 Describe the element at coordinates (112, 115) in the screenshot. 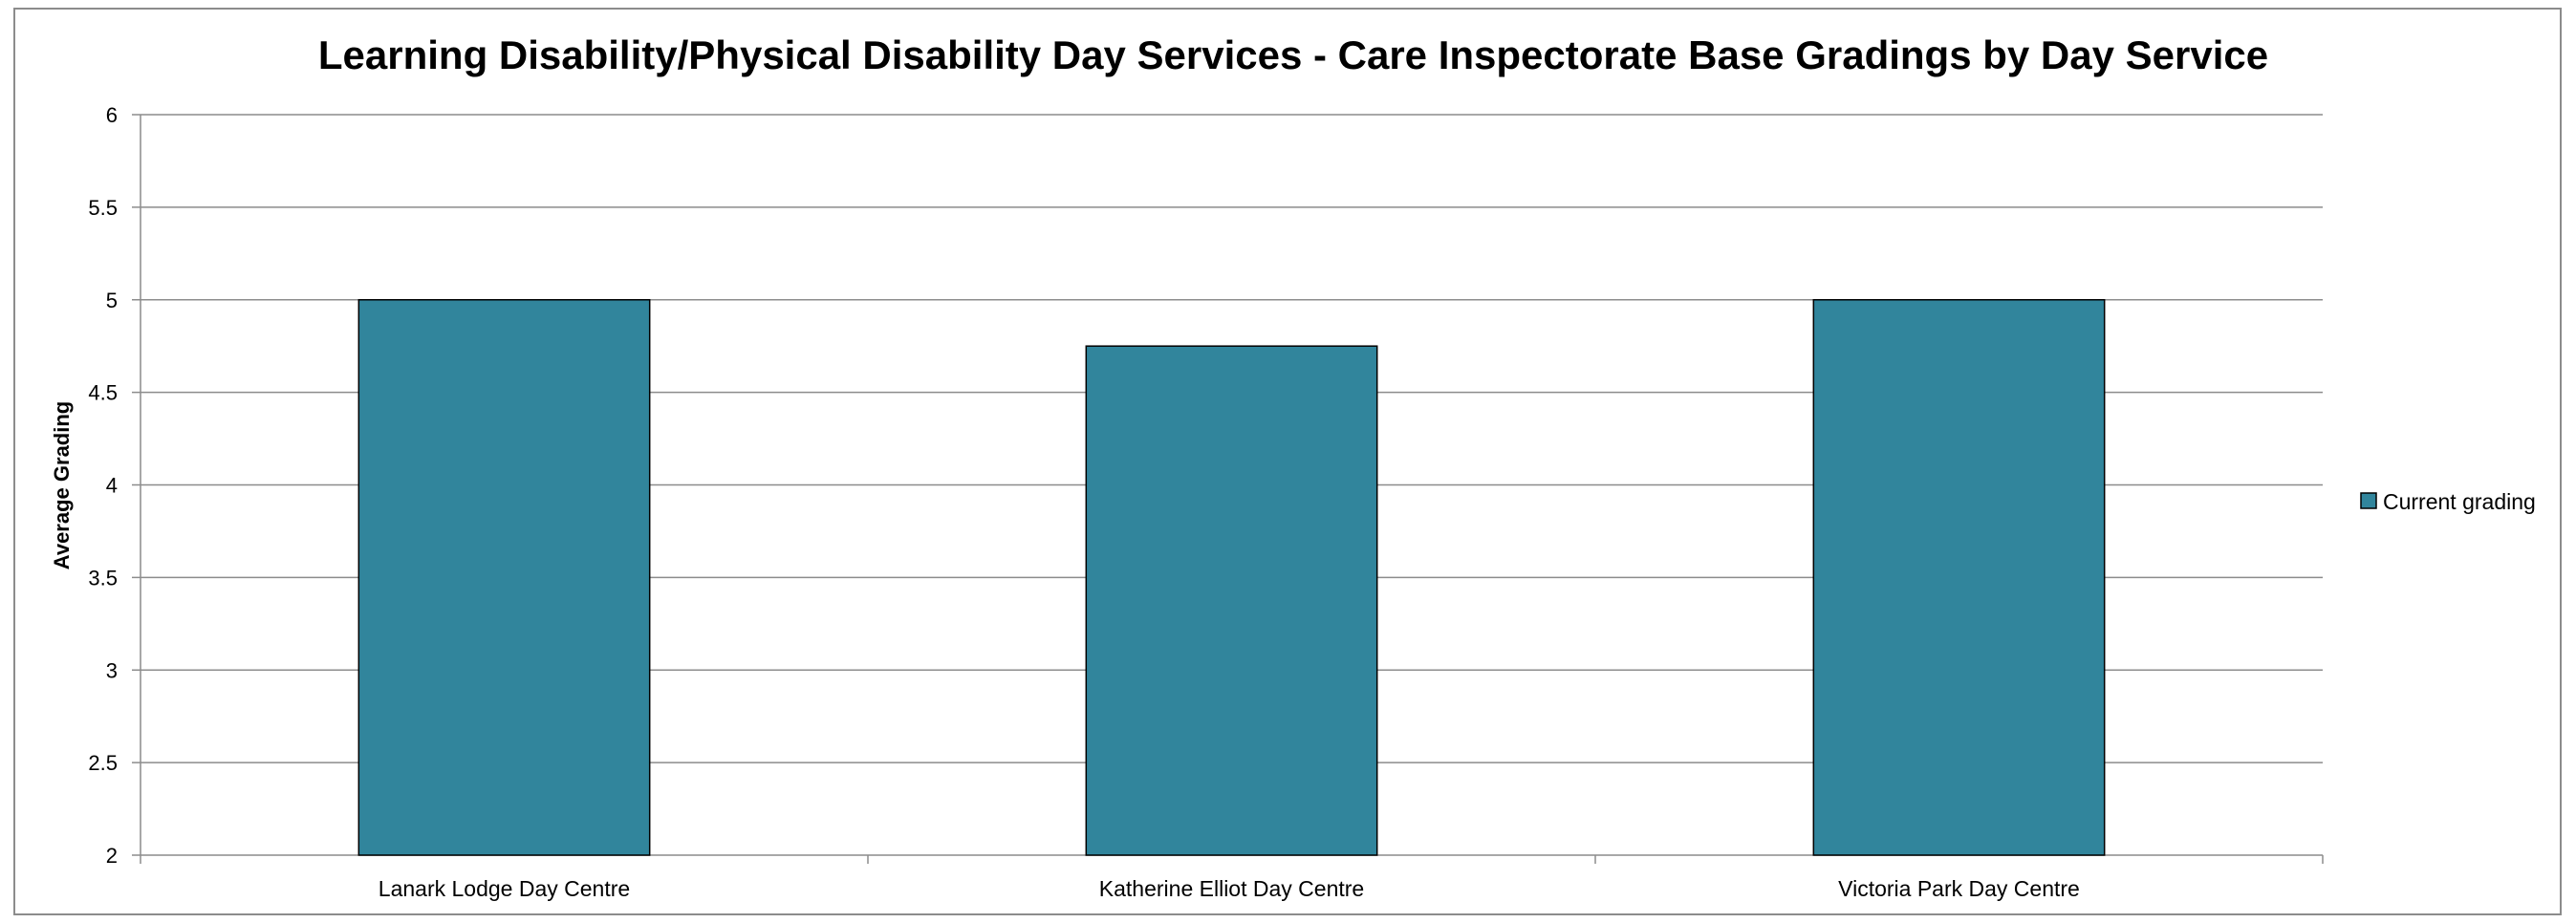

I see `y-tick-label: 6` at that location.